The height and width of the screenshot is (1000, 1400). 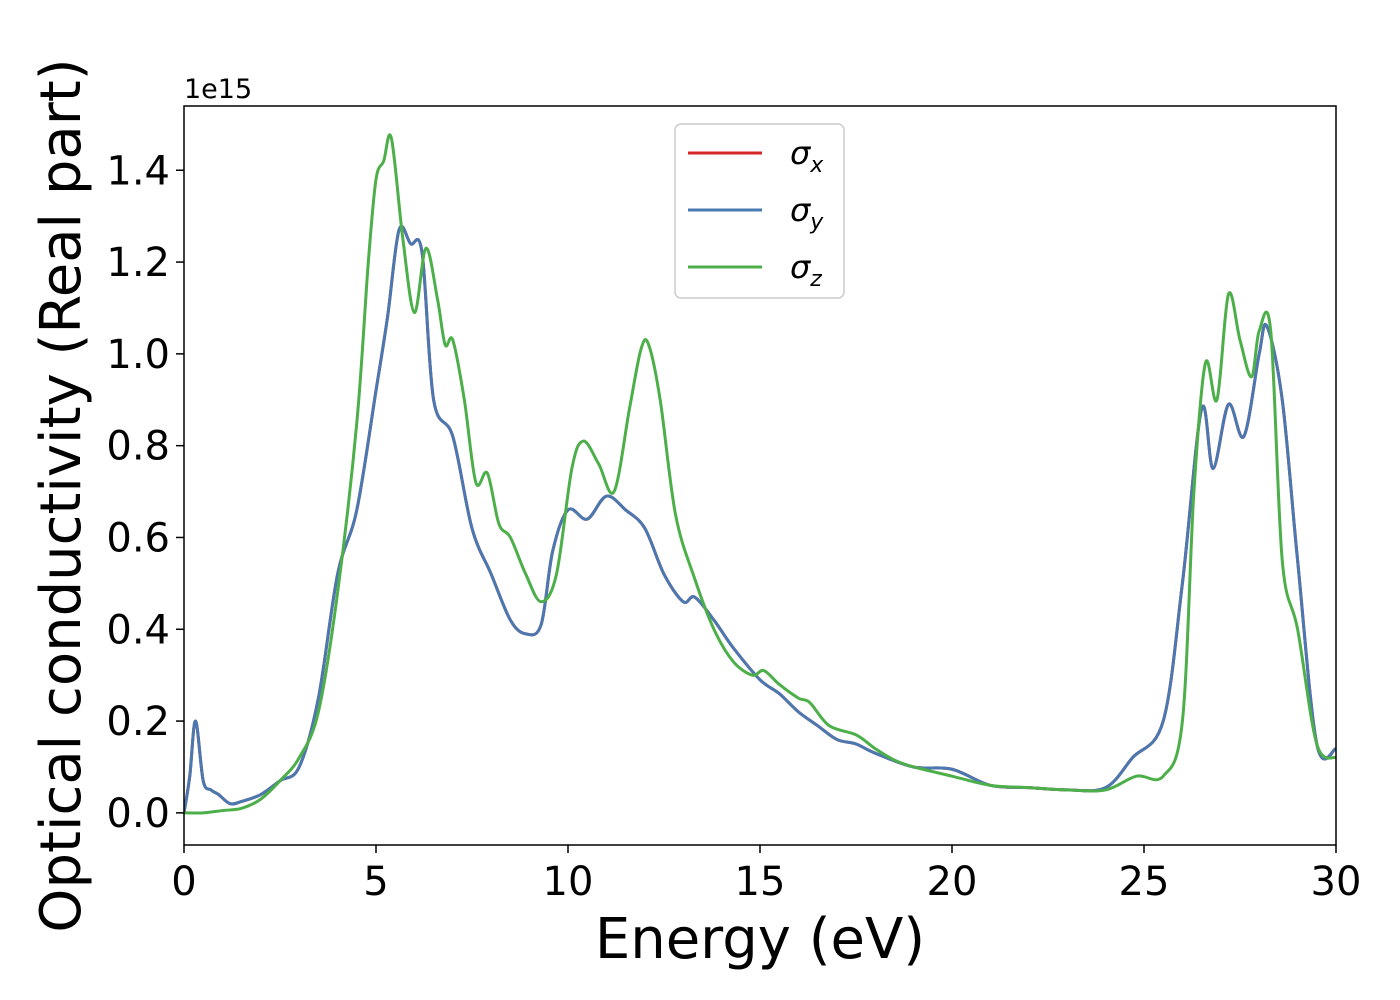 What do you see at coordinates (807, 156) in the screenshot?
I see `legend-label-x: σx` at bounding box center [807, 156].